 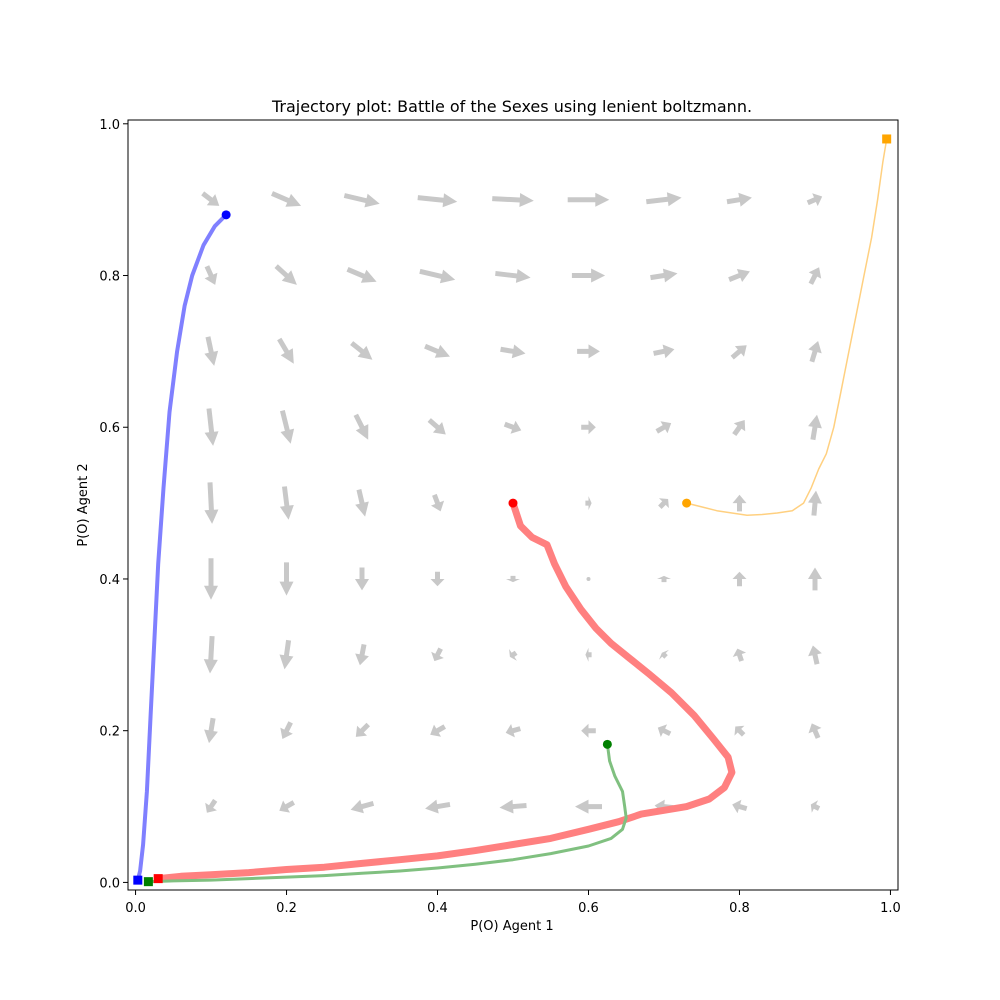 What do you see at coordinates (113, 504) in the screenshot?
I see `y-axis-ticks: 0.0 0.2 0.4 0.6 0.8 1.0` at bounding box center [113, 504].